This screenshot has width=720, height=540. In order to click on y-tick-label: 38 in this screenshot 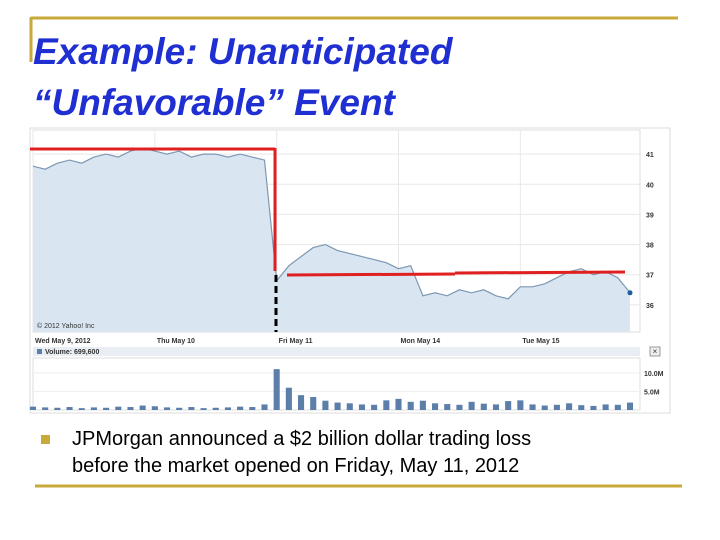, I will do `click(650, 246)`.